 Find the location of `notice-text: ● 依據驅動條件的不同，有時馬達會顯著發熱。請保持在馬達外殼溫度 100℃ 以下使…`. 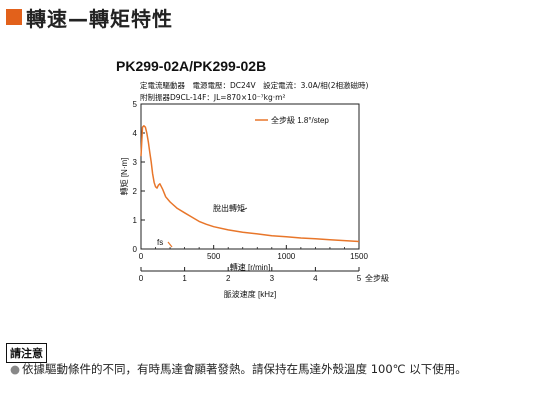

notice-text: ● 依據驅動條件的不同，有時馬達會顯著發熱。請保持在馬達外殼溫度 100℃ 以下使… is located at coordinates (238, 369).